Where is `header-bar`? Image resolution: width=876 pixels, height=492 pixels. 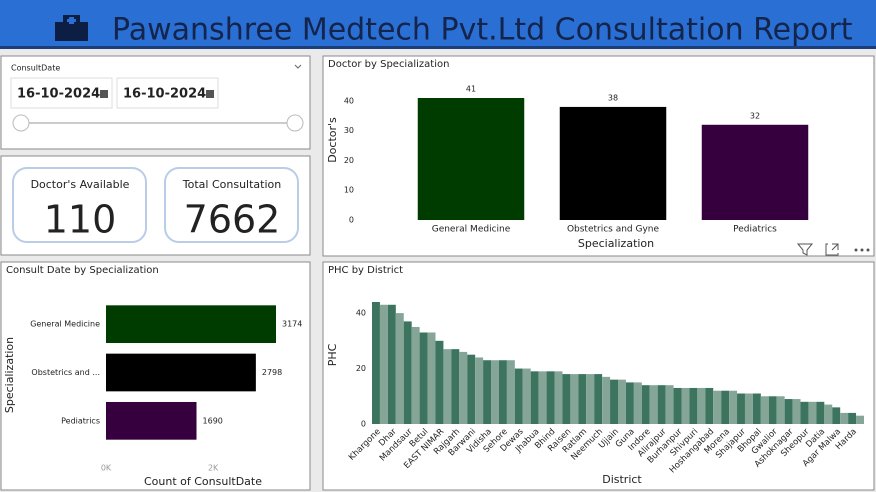
header-bar is located at coordinates (438, 24).